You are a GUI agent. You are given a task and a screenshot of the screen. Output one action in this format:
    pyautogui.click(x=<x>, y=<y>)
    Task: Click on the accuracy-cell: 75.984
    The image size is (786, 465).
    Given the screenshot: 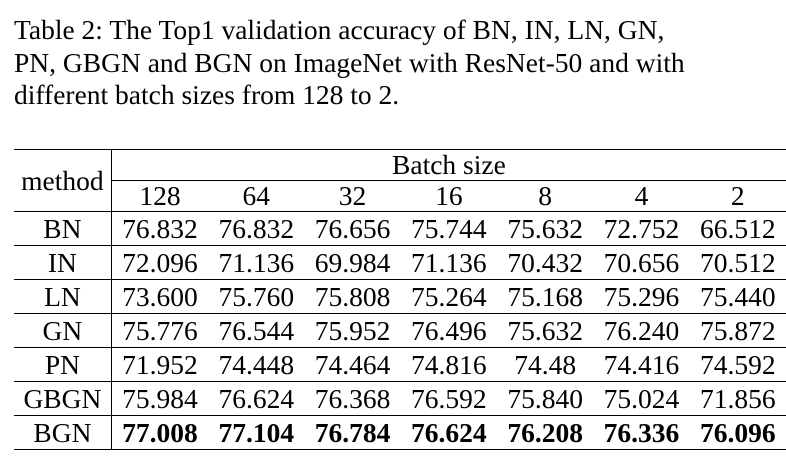 What is the action you would take?
    pyautogui.click(x=160, y=398)
    